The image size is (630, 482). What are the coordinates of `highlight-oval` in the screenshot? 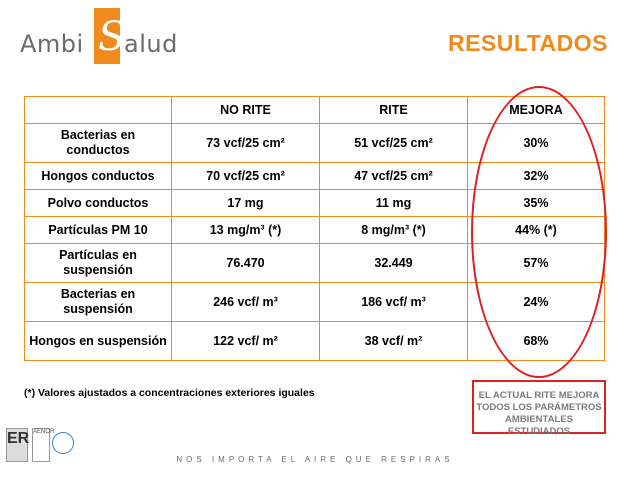 It's located at (539, 232).